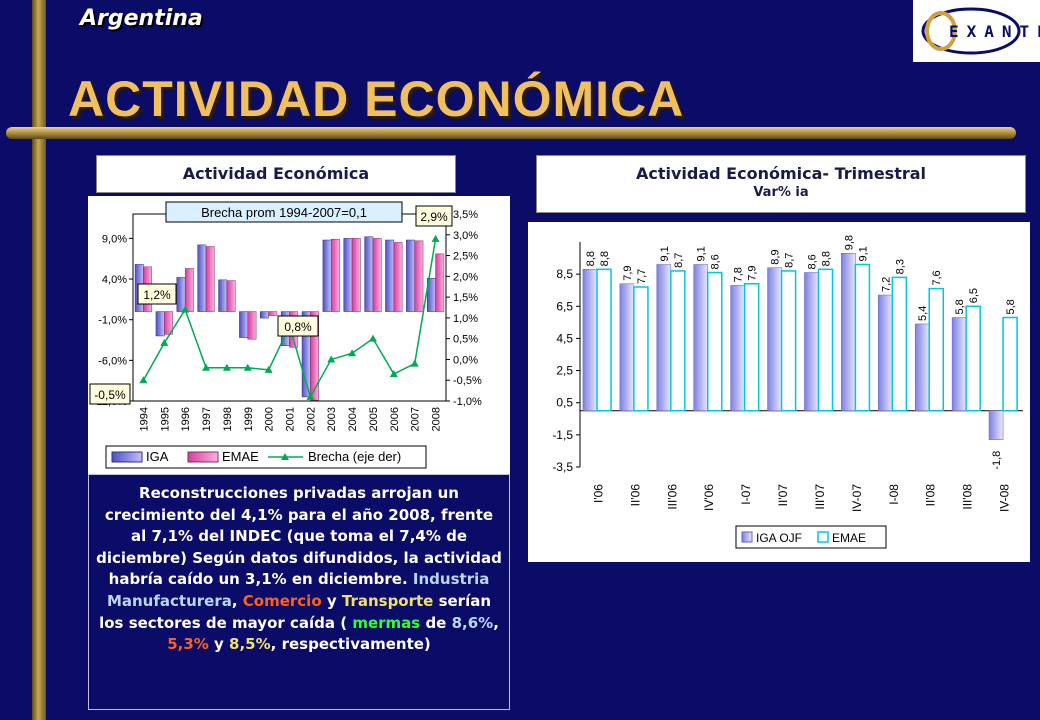 The image size is (1040, 720). Describe the element at coordinates (331, 600) in the screenshot. I see `commentary-sep-2: y` at that location.